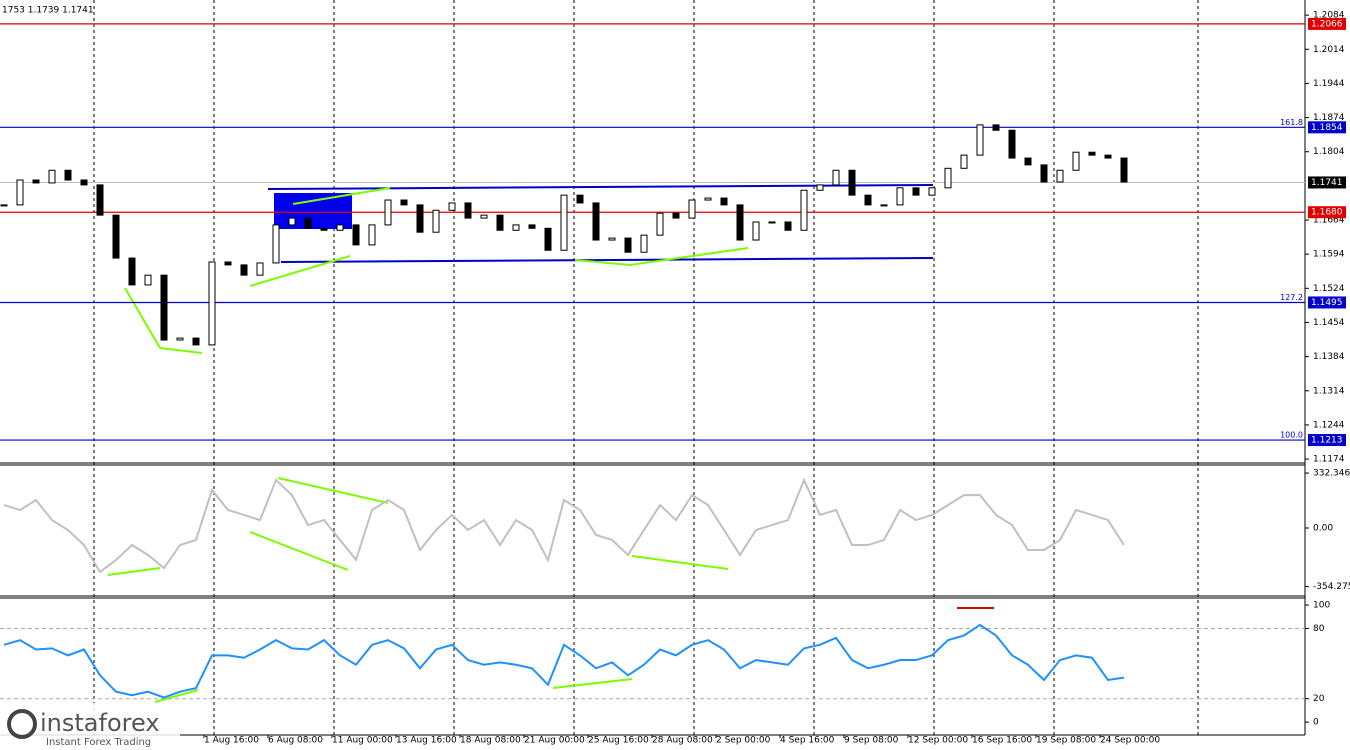 The height and width of the screenshot is (750, 1350). What do you see at coordinates (1327, 24) in the screenshot?
I see `level-label: 1.2066` at bounding box center [1327, 24].